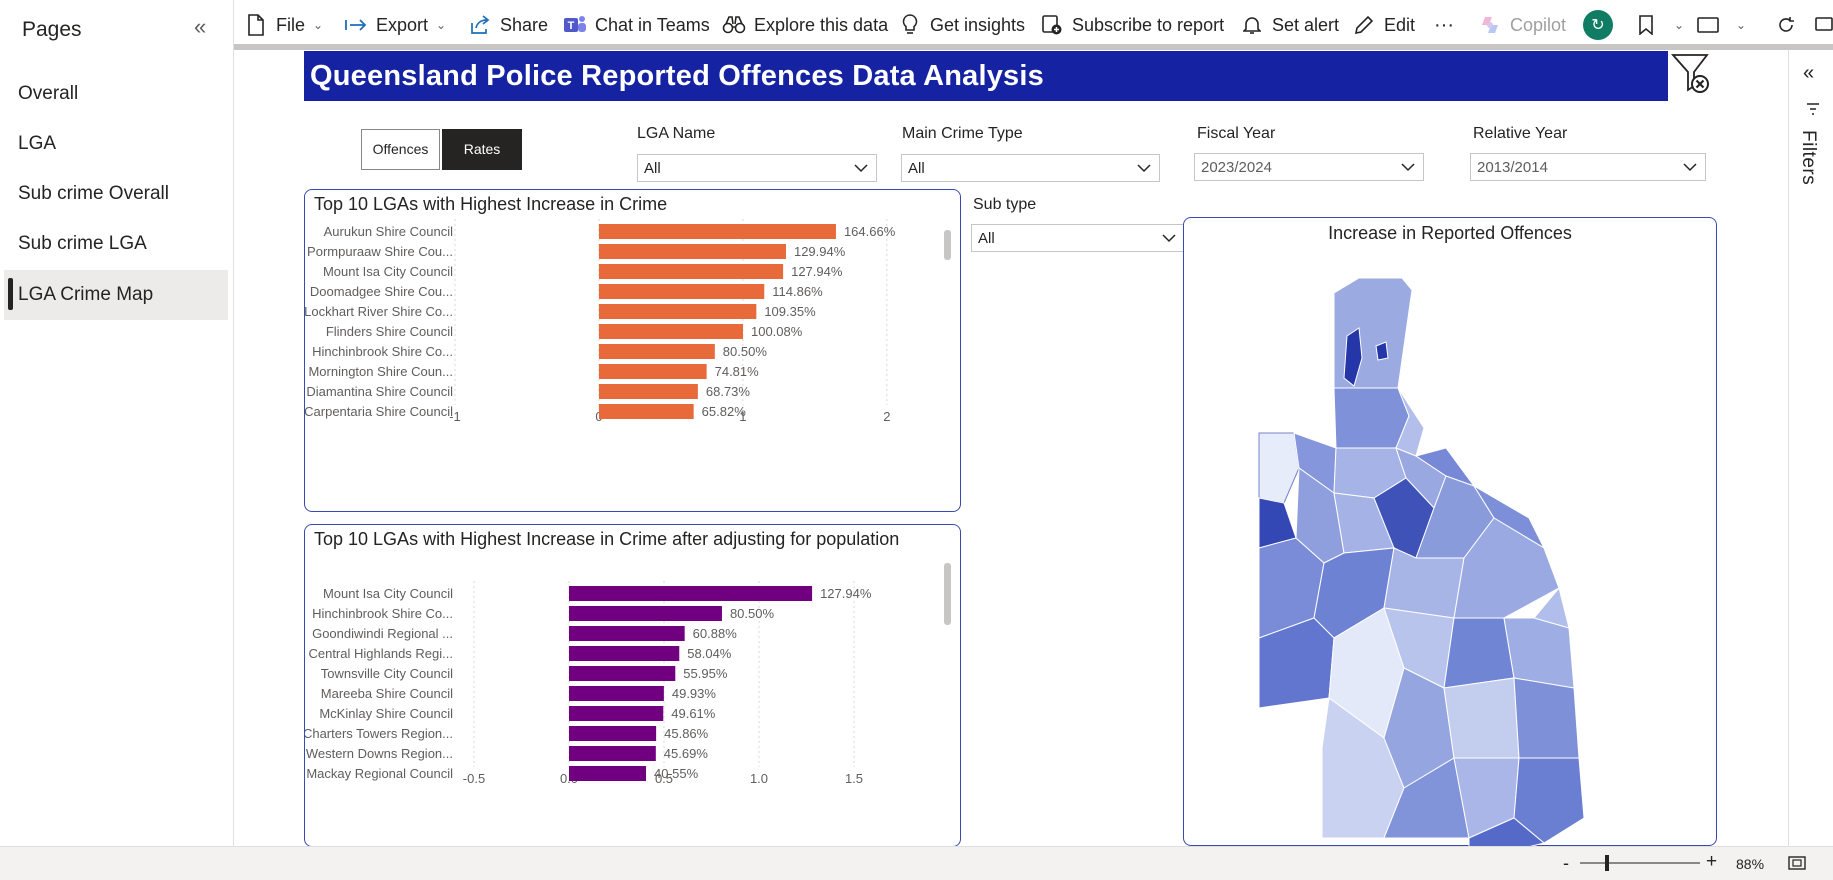 The height and width of the screenshot is (880, 1833). Describe the element at coordinates (777, 331) in the screenshot. I see `data-label: 100.08%` at that location.